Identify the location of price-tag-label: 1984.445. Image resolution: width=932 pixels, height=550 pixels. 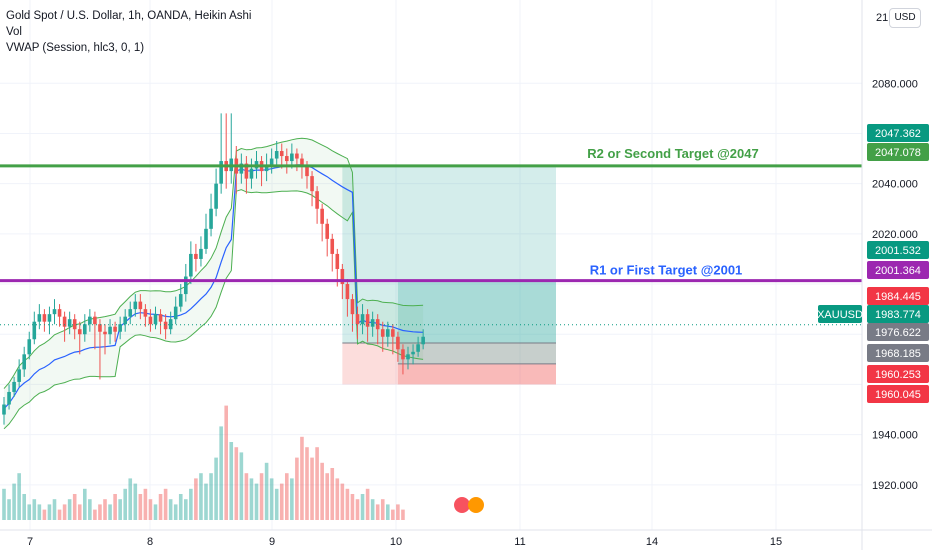
(898, 297).